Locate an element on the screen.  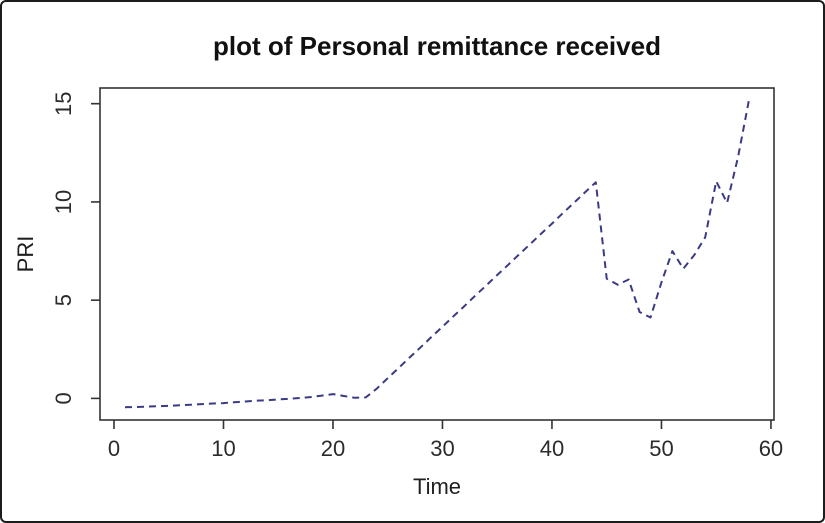
x-tick-label: 40 is located at coordinates (552, 448).